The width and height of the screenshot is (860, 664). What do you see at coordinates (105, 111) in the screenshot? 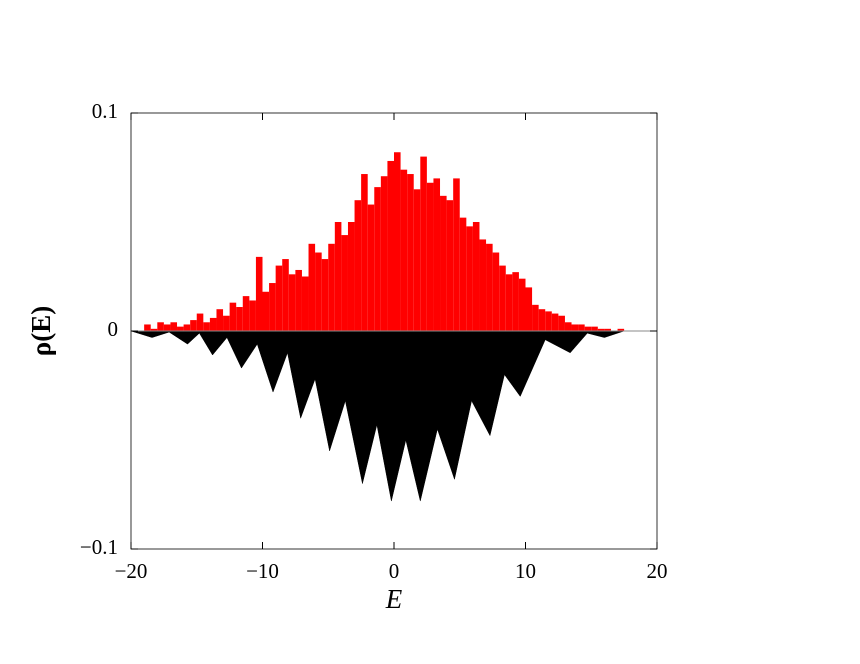
I see `y-tick-label: 0.1` at bounding box center [105, 111].